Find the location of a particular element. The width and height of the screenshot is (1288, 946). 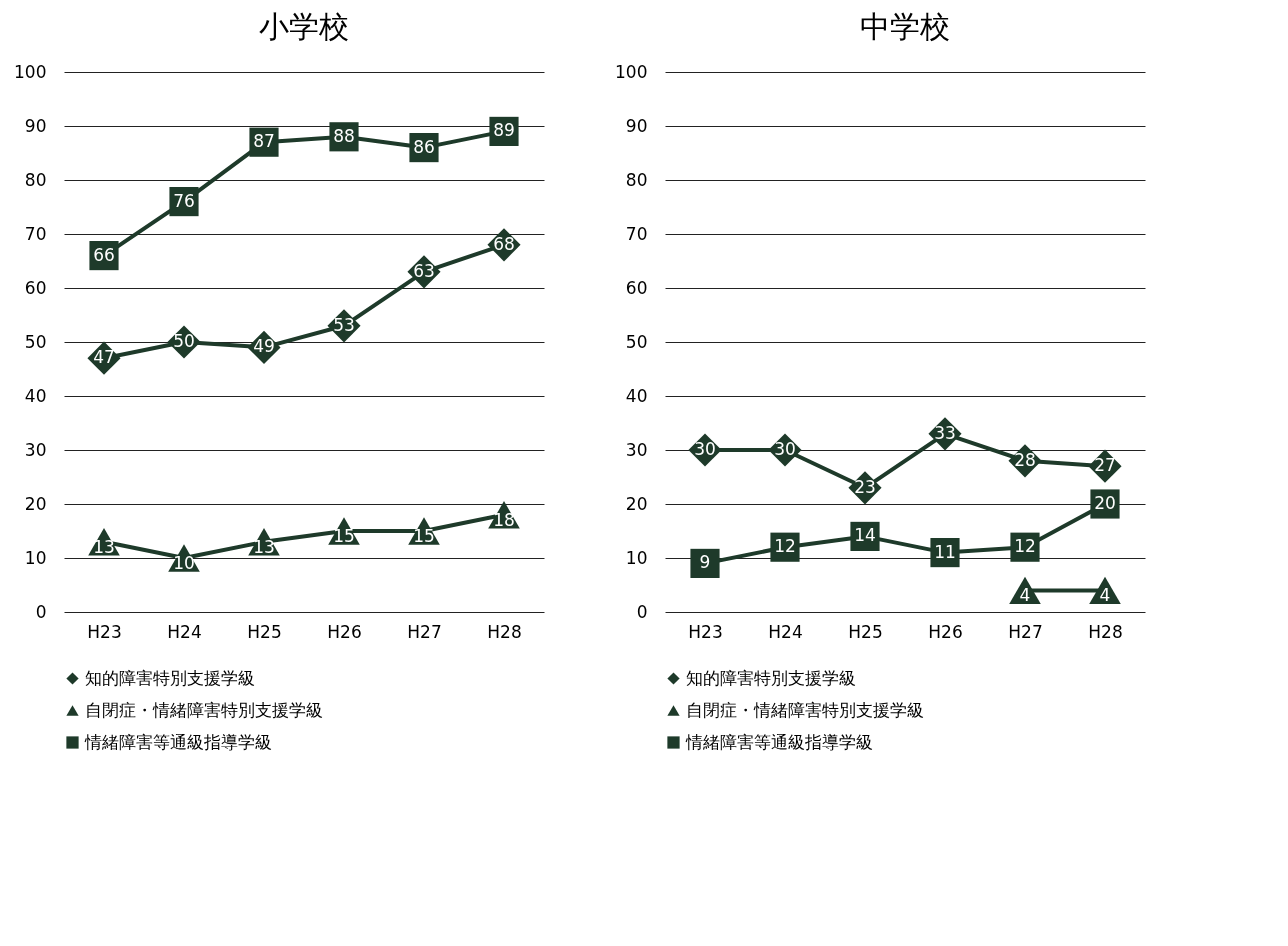

data-label: 10 is located at coordinates (184, 563).